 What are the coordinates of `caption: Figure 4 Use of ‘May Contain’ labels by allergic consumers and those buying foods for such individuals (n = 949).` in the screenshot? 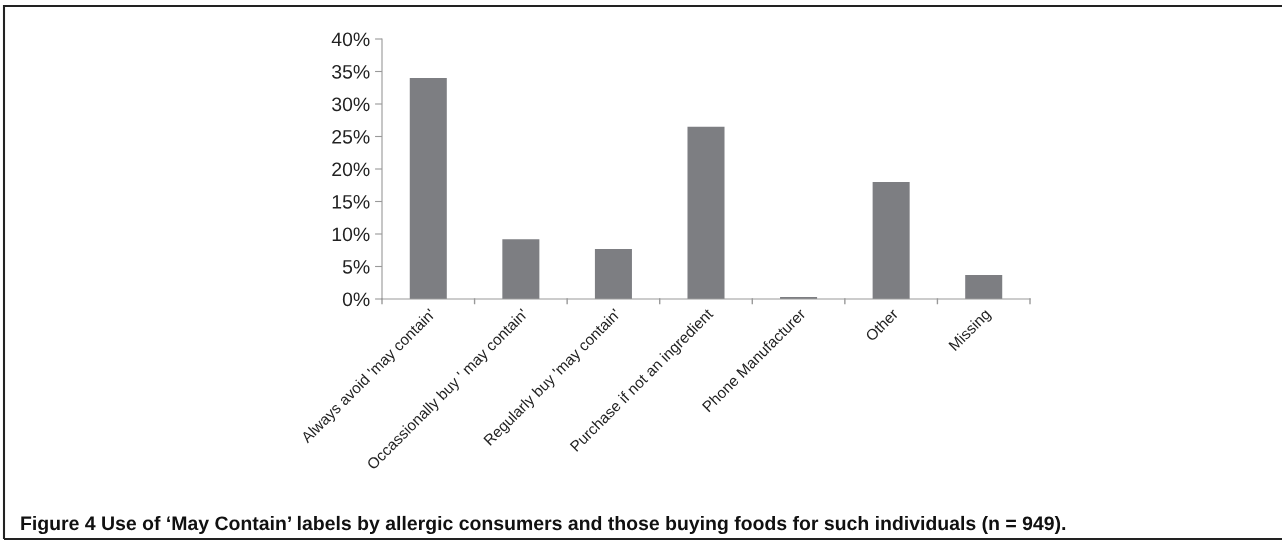 It's located at (543, 525).